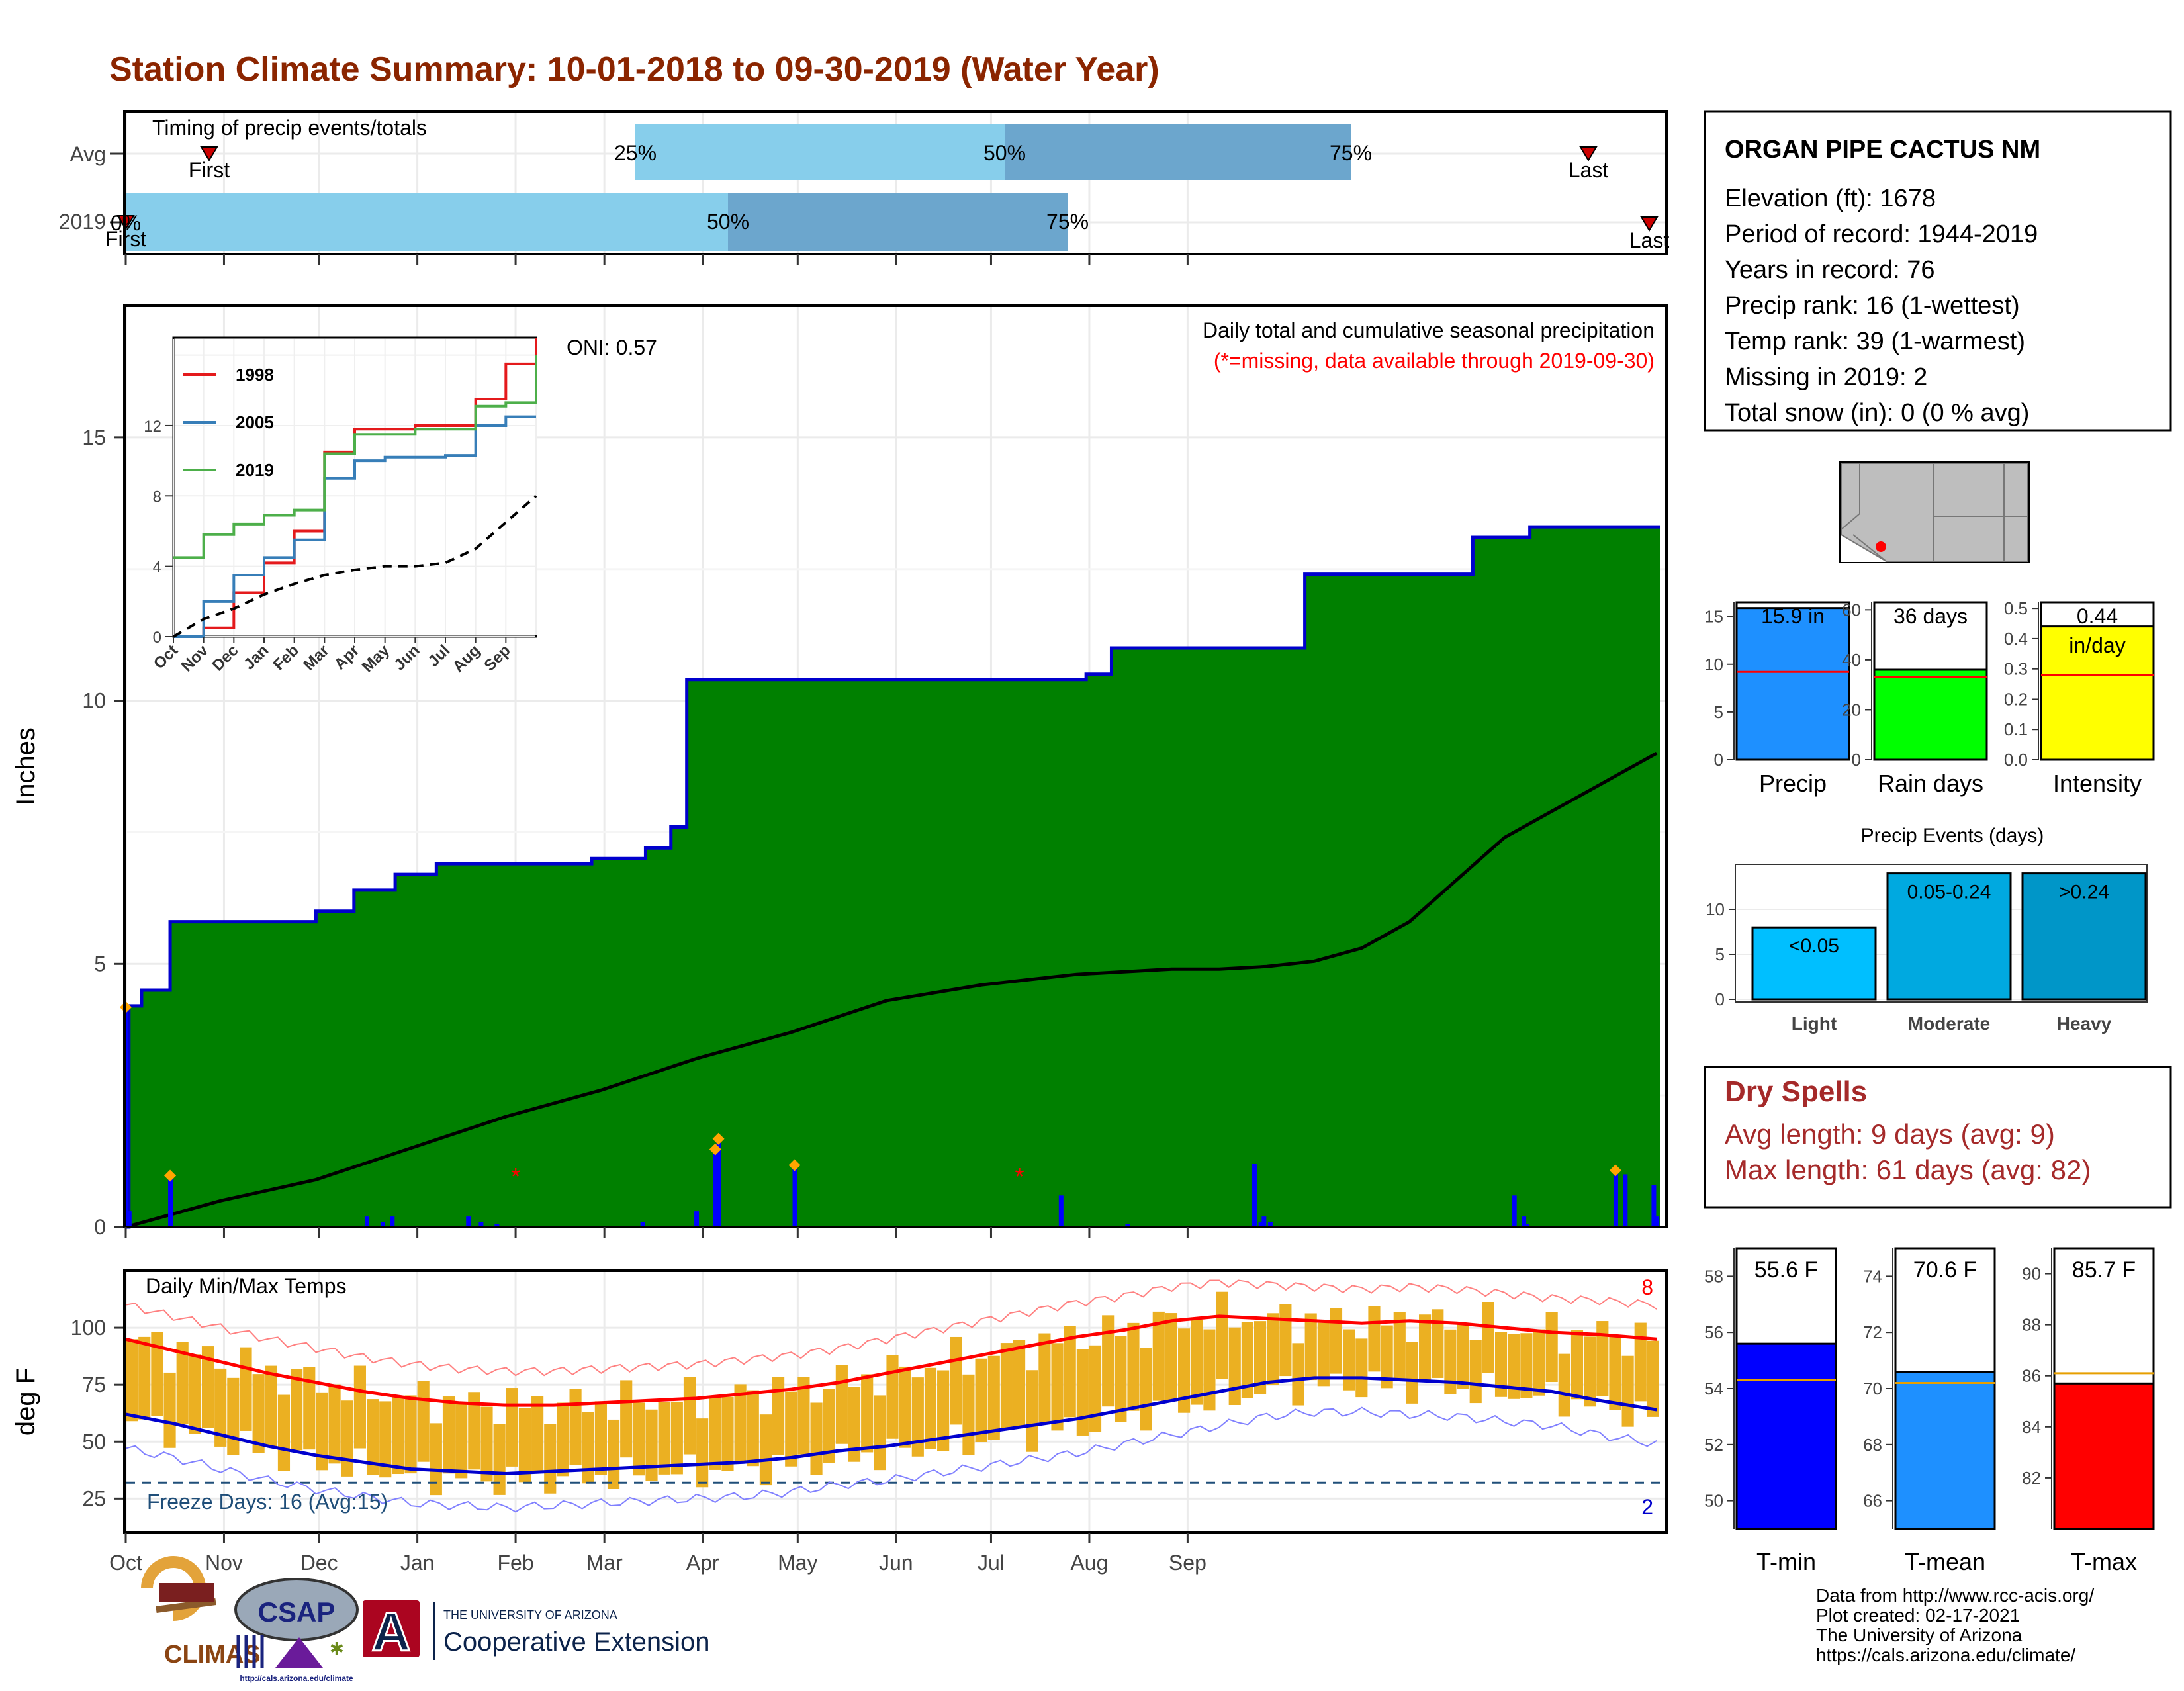 The image size is (2184, 1691). Describe the element at coordinates (1715, 909) in the screenshot. I see `events-tick-label: 10` at that location.